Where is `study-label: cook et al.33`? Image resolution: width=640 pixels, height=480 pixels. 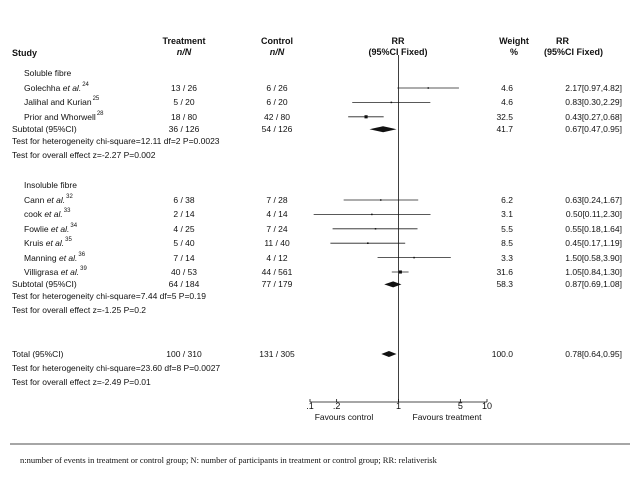 study-label: cook et al.33 is located at coordinates (47, 214).